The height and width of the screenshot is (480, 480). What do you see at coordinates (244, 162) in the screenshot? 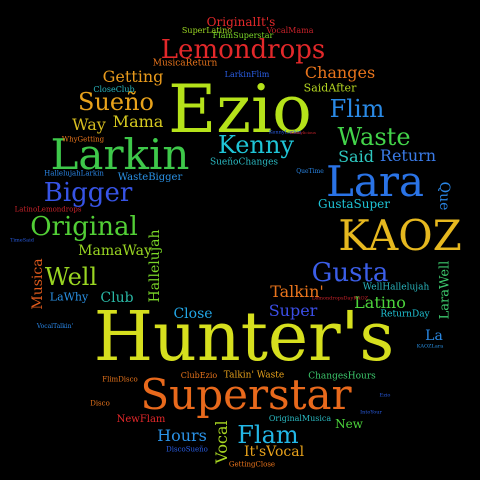
I see `cloud-word: SueñoChanges` at bounding box center [244, 162].